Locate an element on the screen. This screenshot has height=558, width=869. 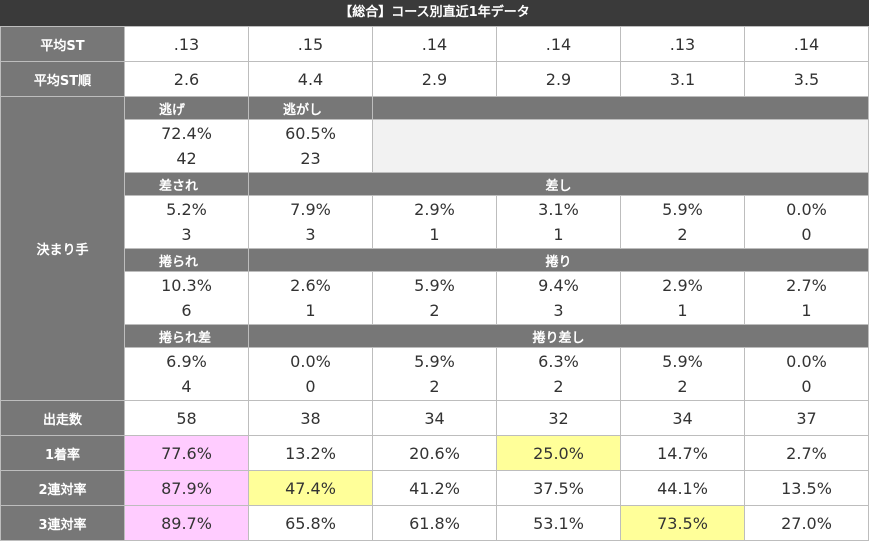
row-label-avg-st-rank: 平均ST順 is located at coordinates (62, 79).